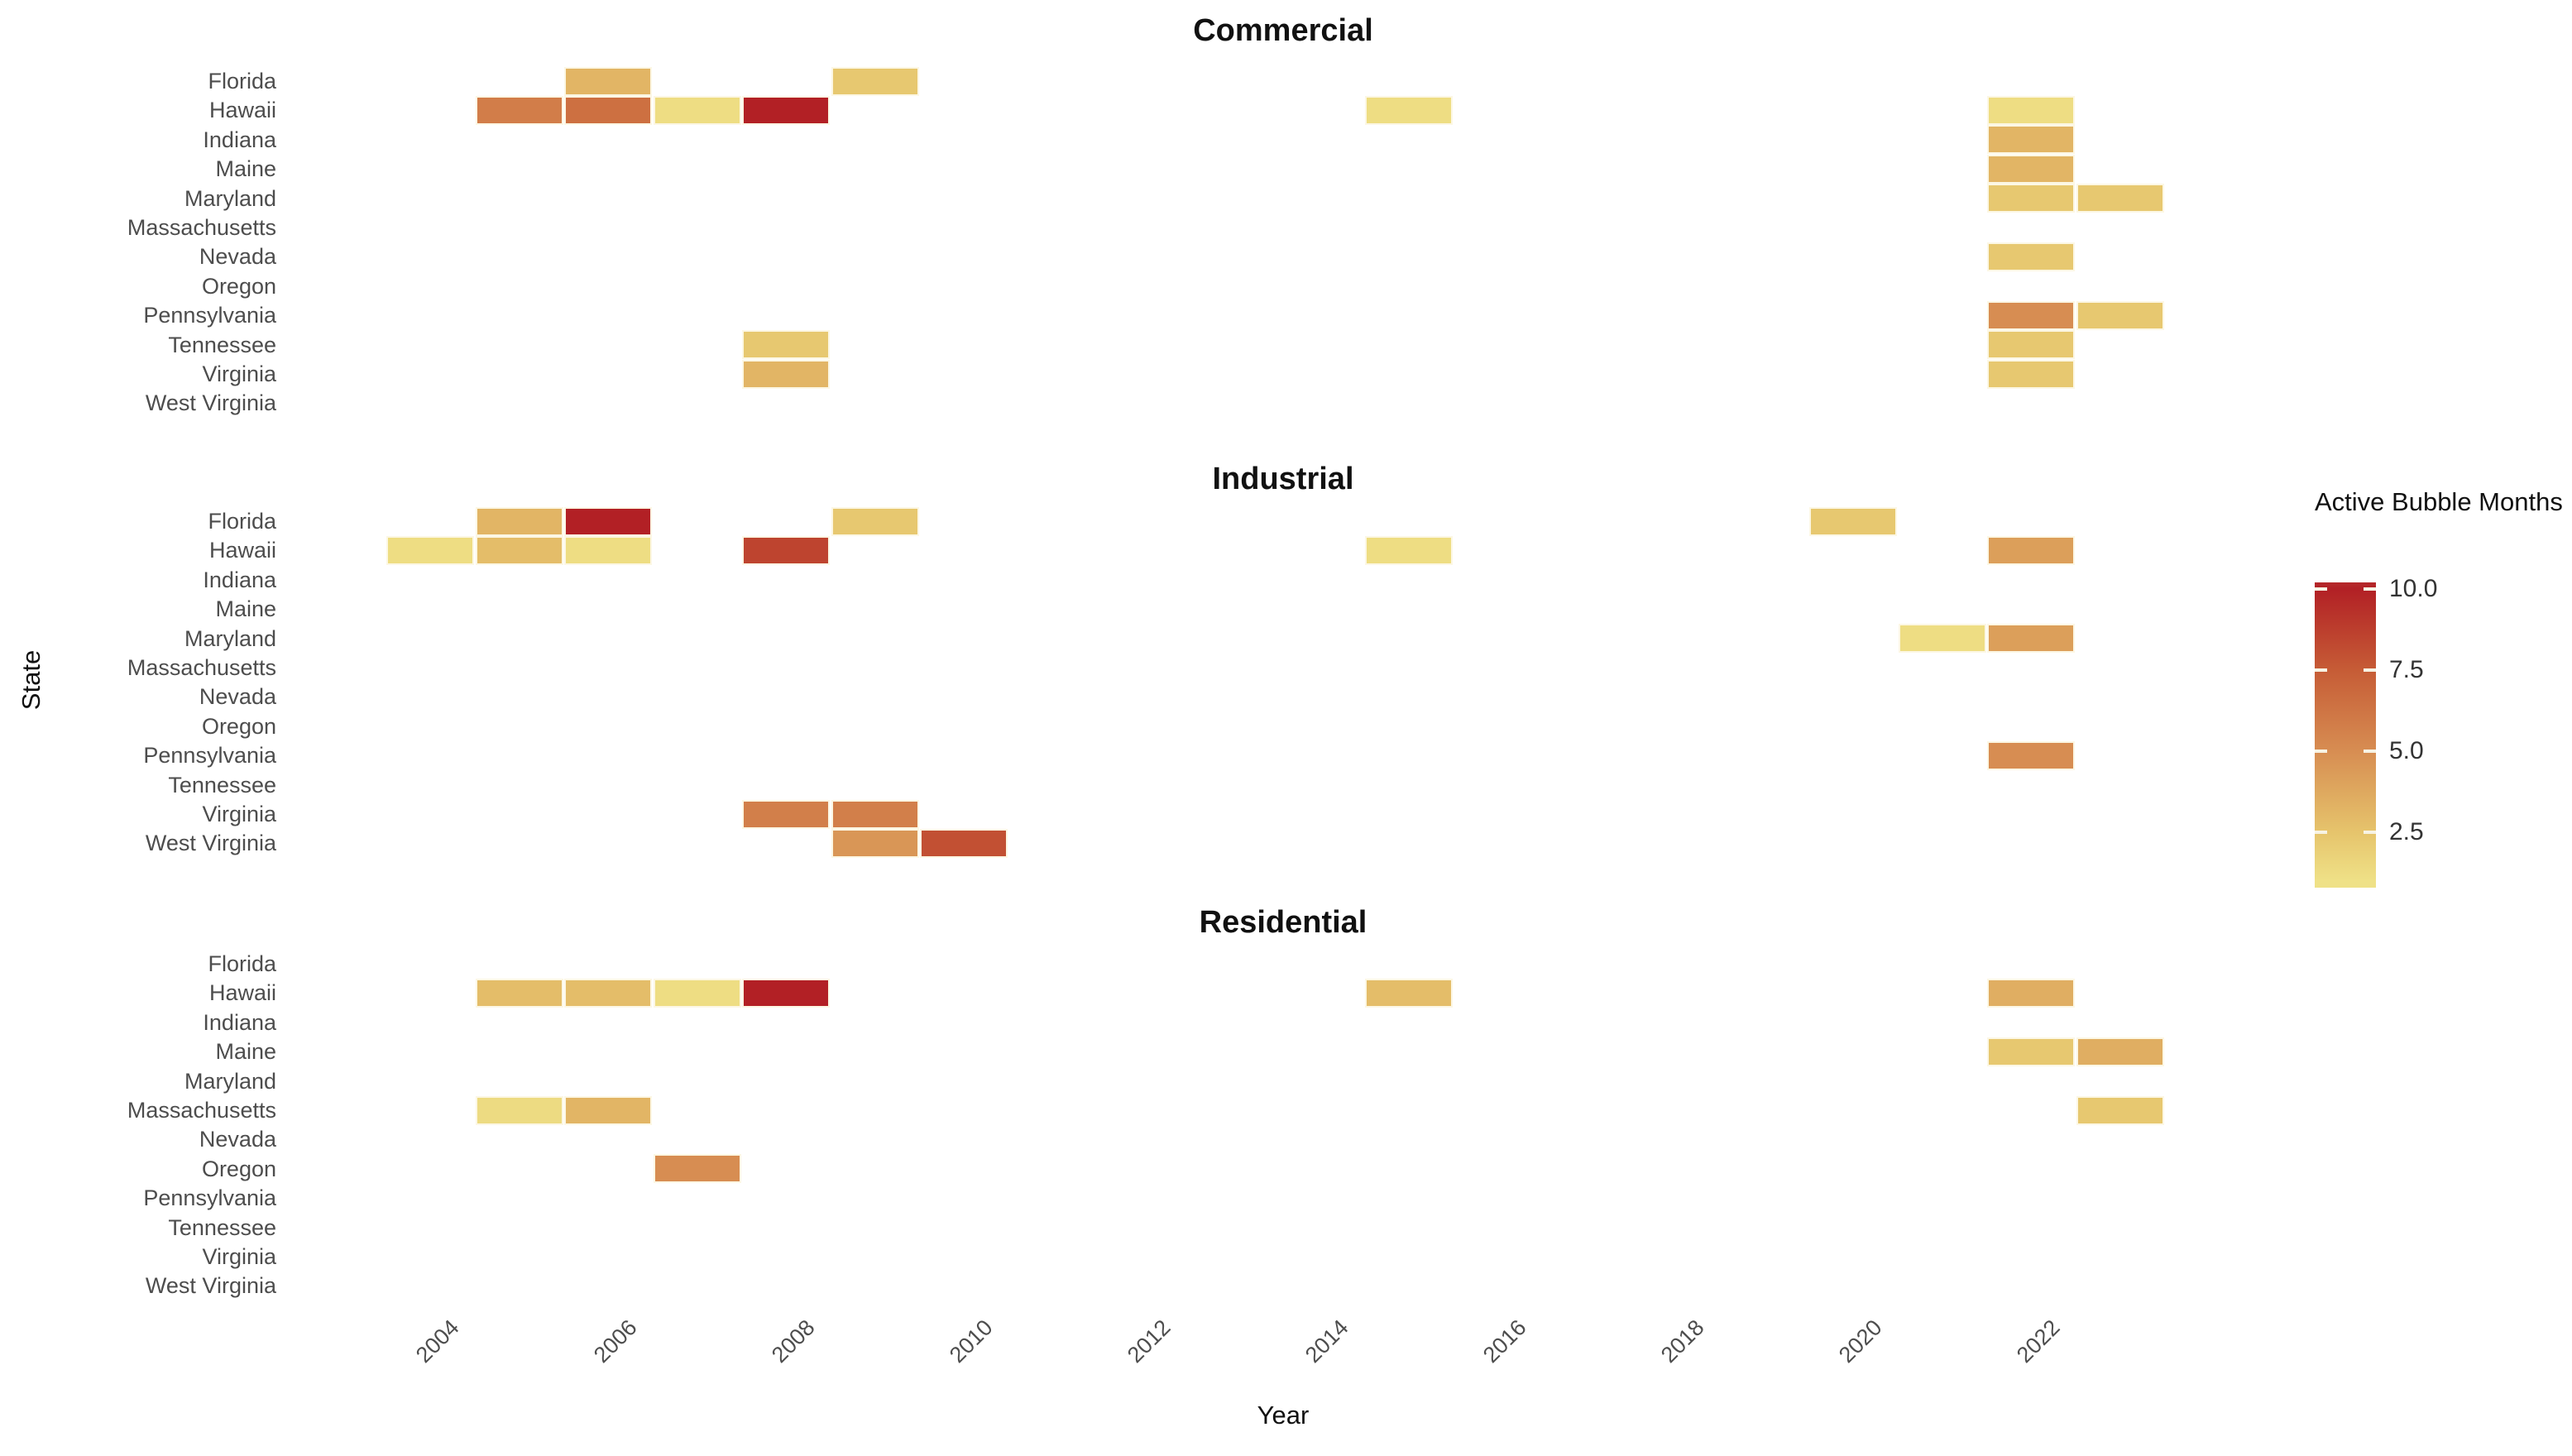 The image size is (2572, 1456). What do you see at coordinates (2413, 588) in the screenshot?
I see `legend-tick-label-10.0: 10.0` at bounding box center [2413, 588].